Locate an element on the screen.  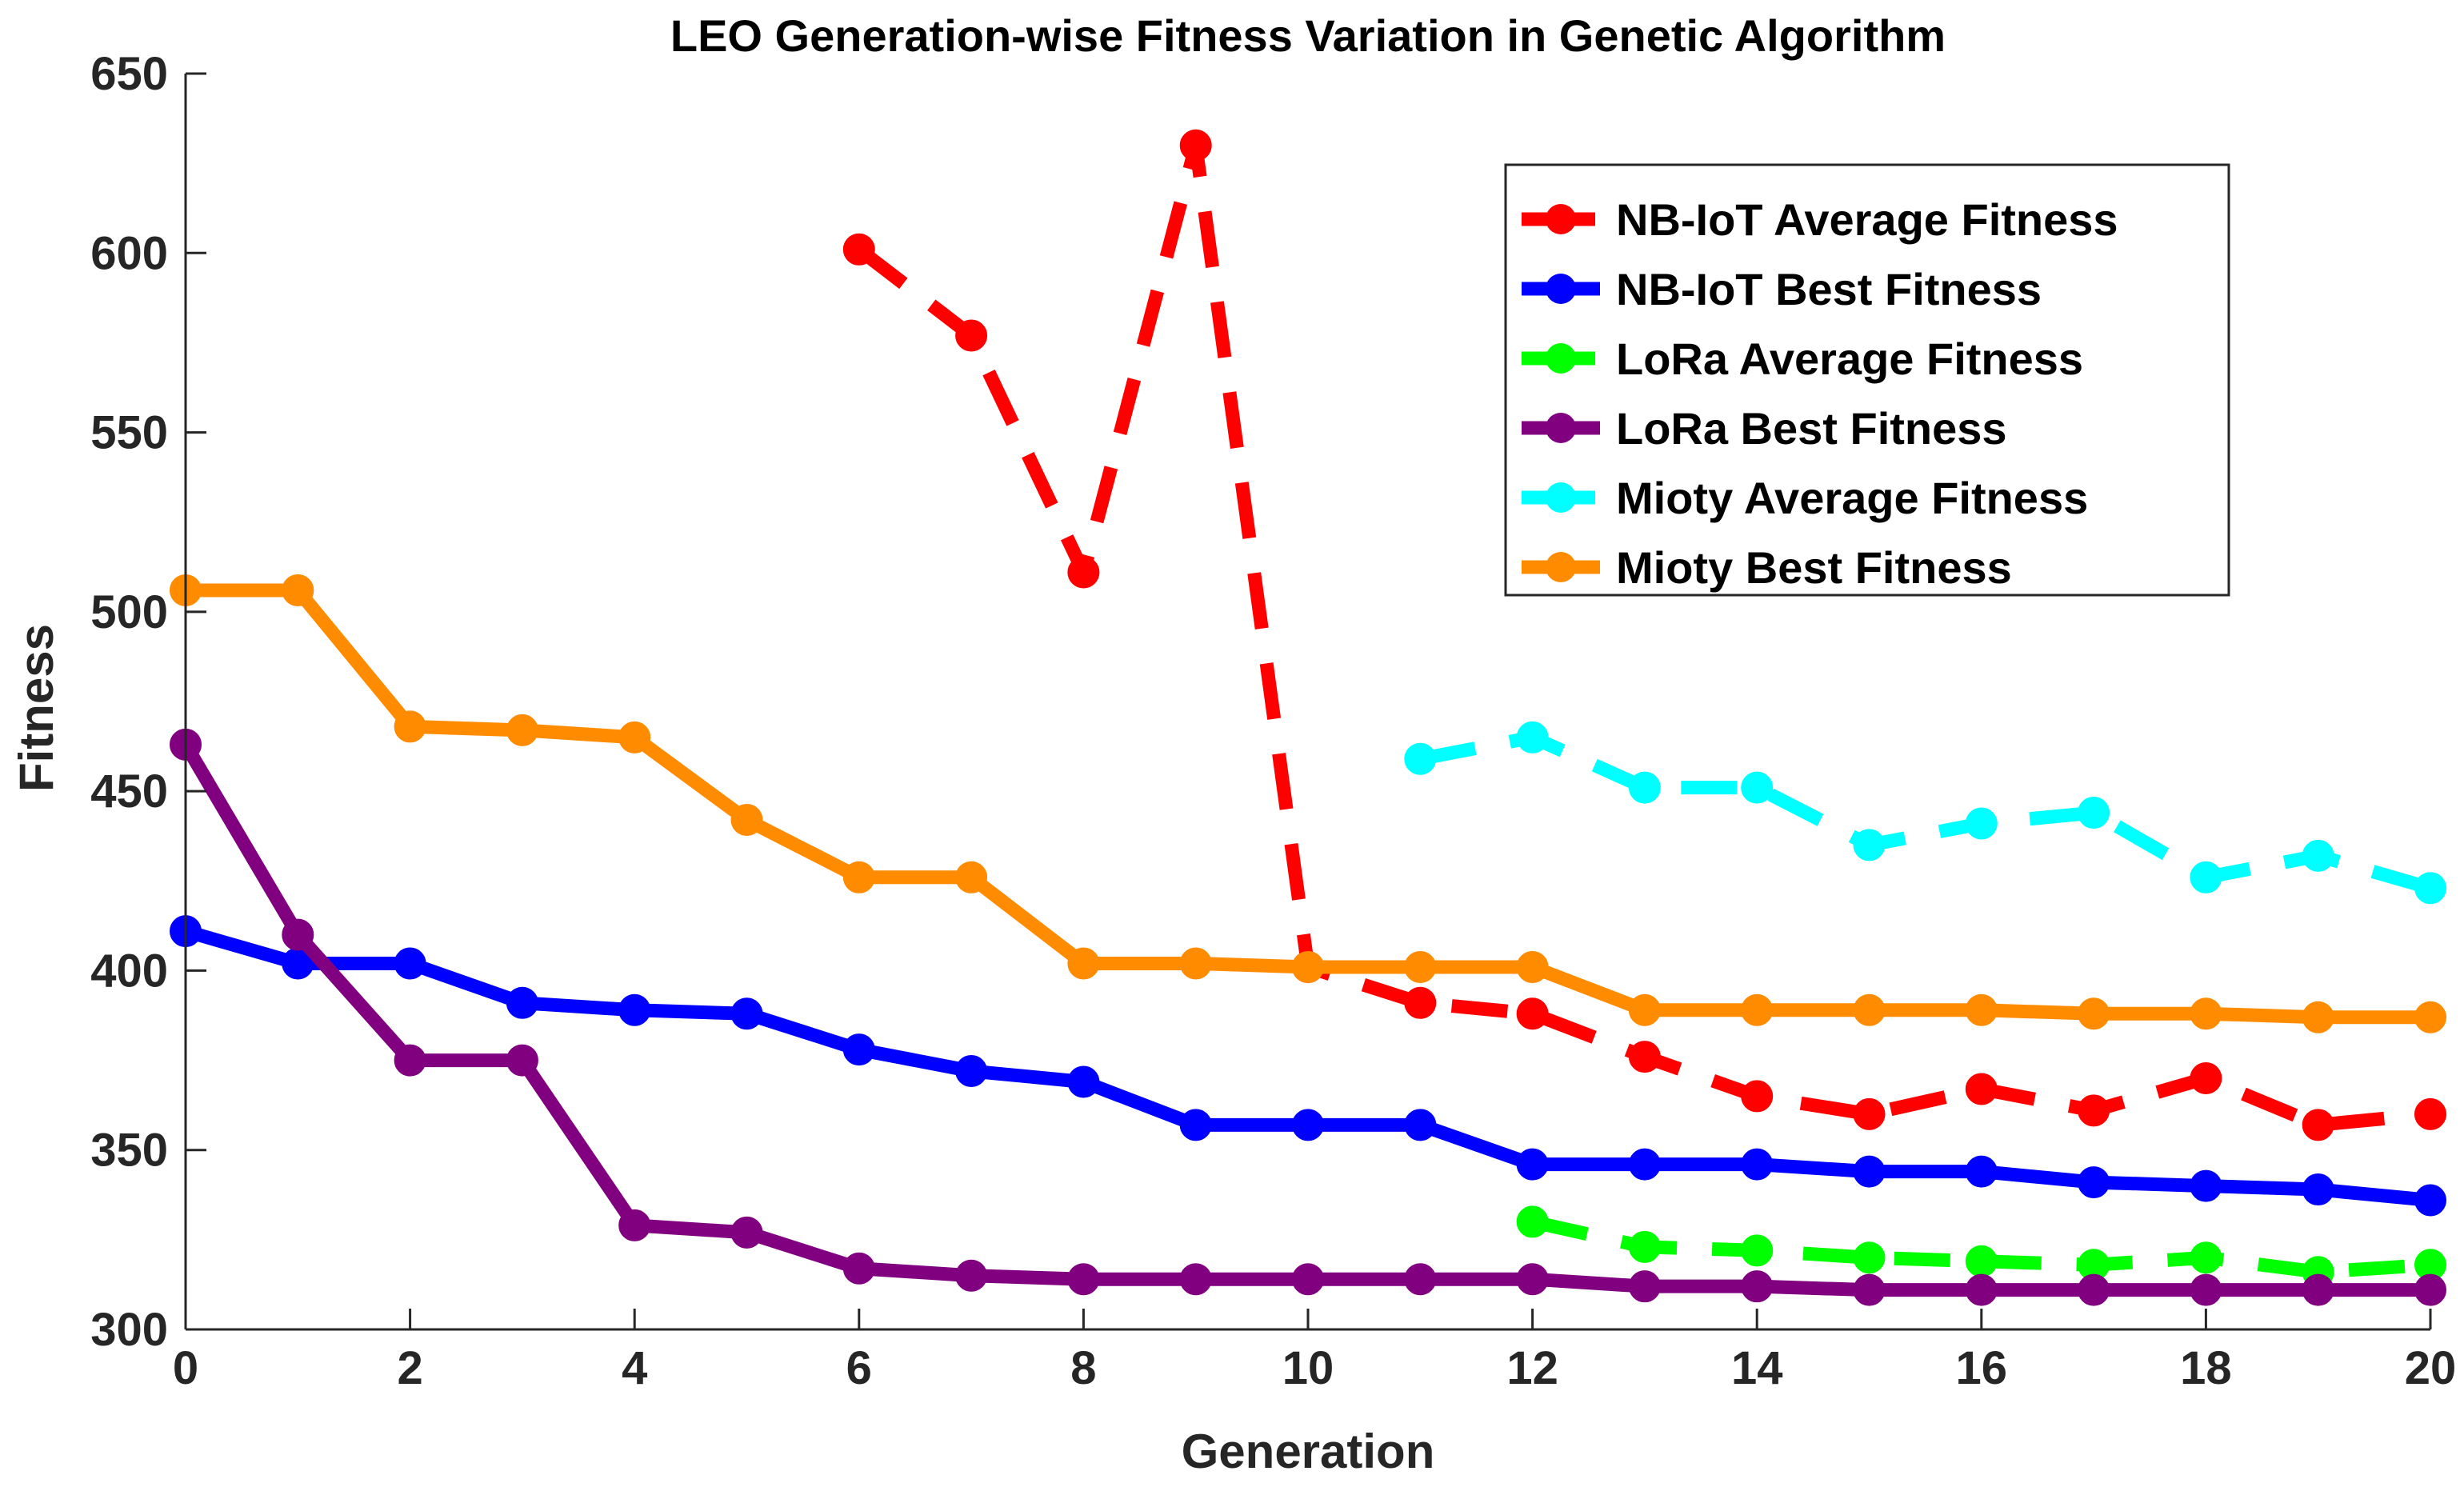
y-tick-label: 400 is located at coordinates (129, 971).